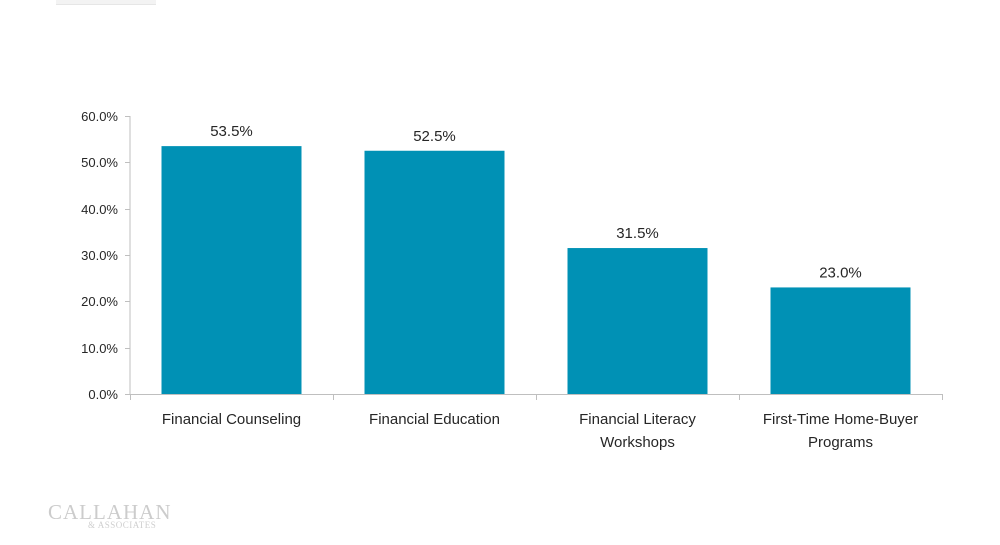 The width and height of the screenshot is (1000, 545). What do you see at coordinates (106, 2) in the screenshot?
I see `top-tab-decoration` at bounding box center [106, 2].